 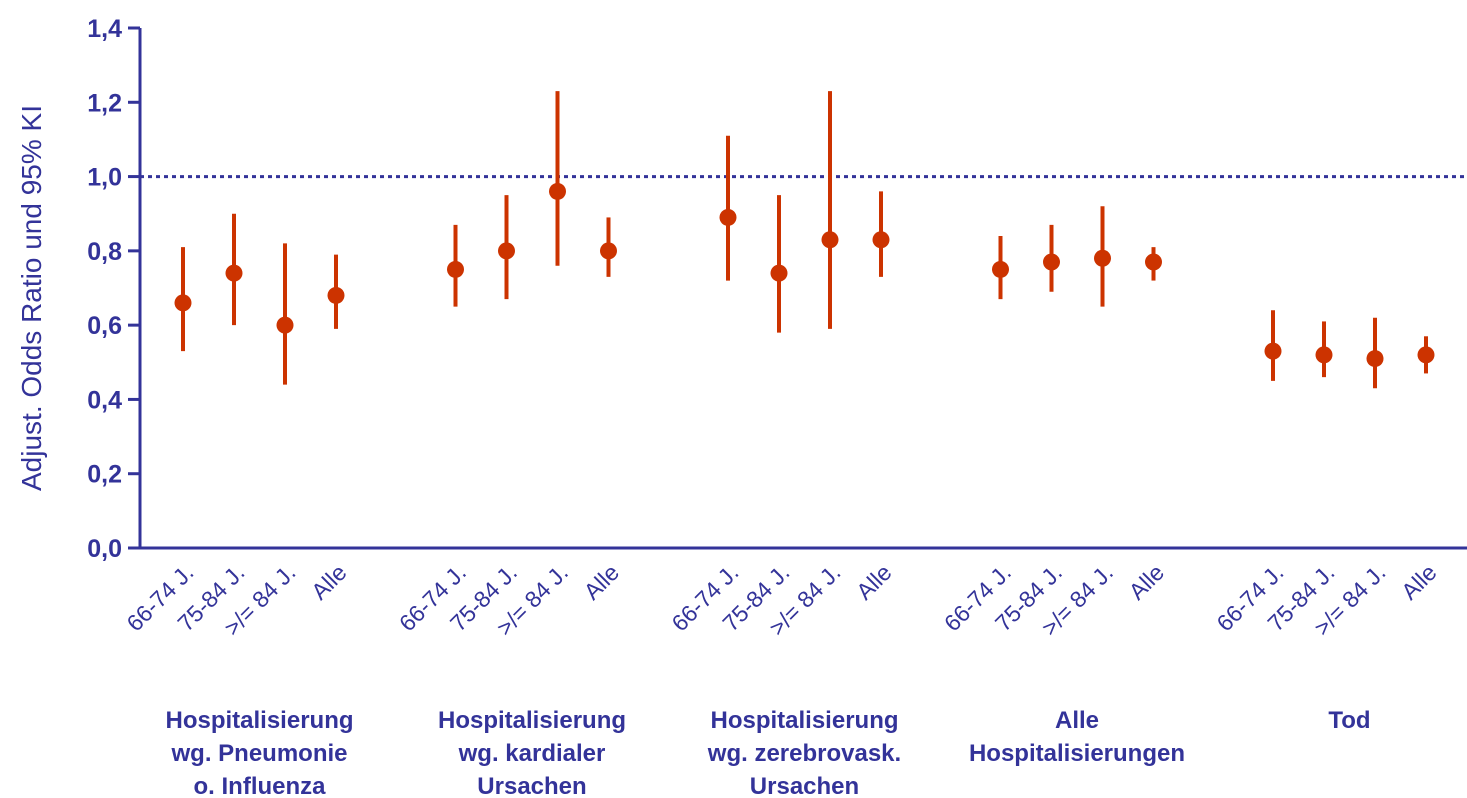 I want to click on y-tick-label: 0,0, so click(x=104, y=549).